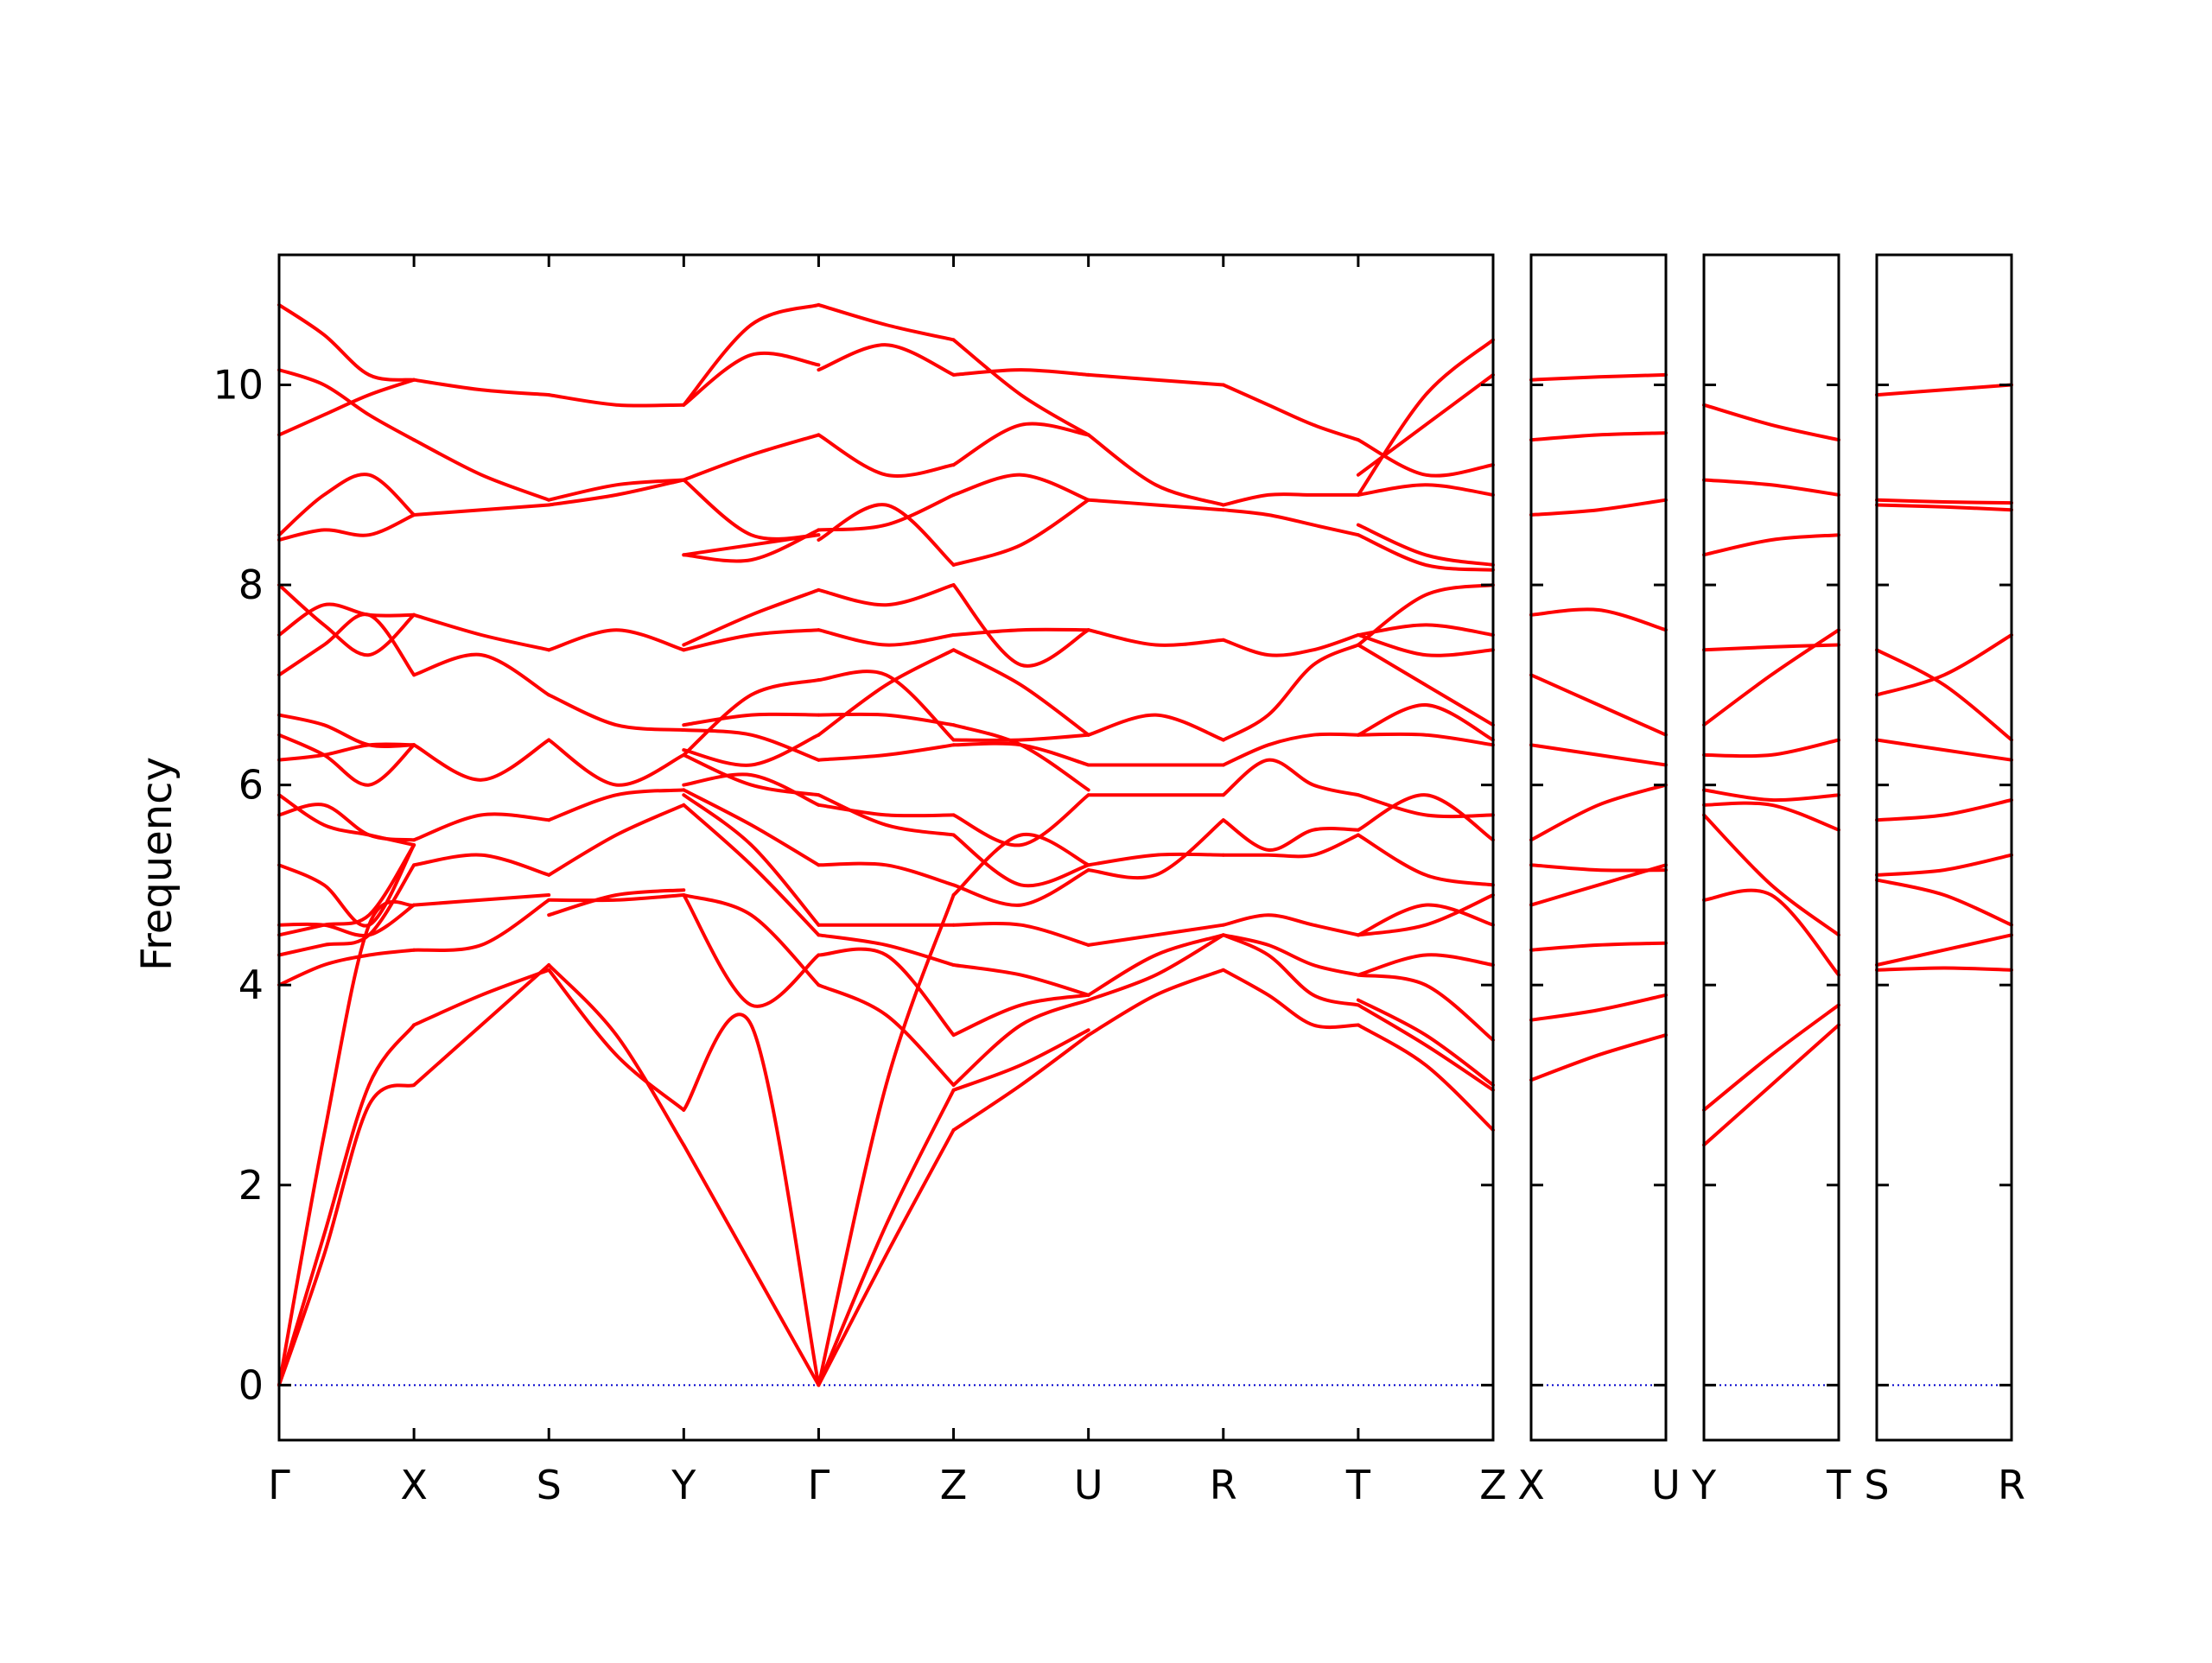 The image size is (2212, 1663). I want to click on y-tick-label: 6, so click(251, 786).